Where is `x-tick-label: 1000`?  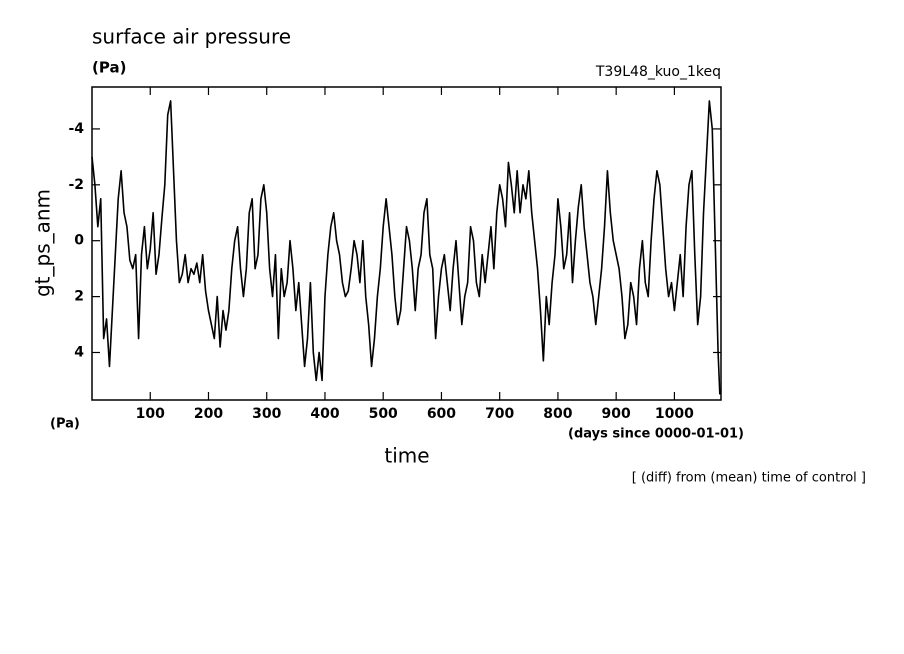
x-tick-label: 1000 is located at coordinates (674, 414).